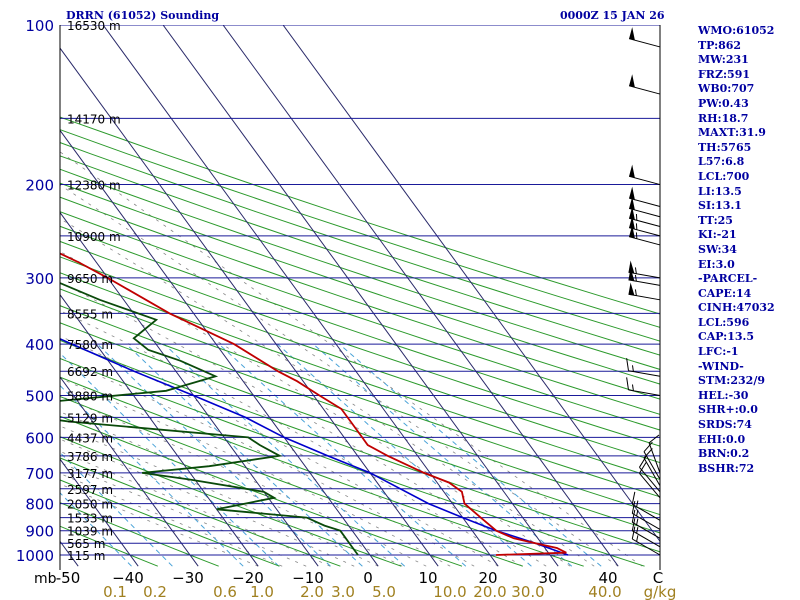 The height and width of the screenshot is (600, 800). Describe the element at coordinates (721, 162) in the screenshot. I see `sounding-index: L57:6.8` at that location.